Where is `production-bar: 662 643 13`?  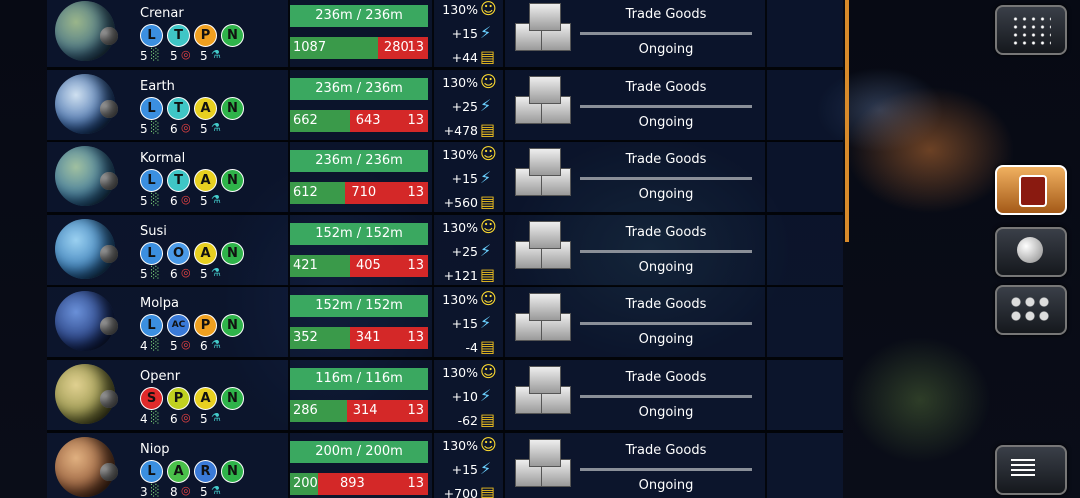
production-bar: 662 643 13 is located at coordinates (359, 120).